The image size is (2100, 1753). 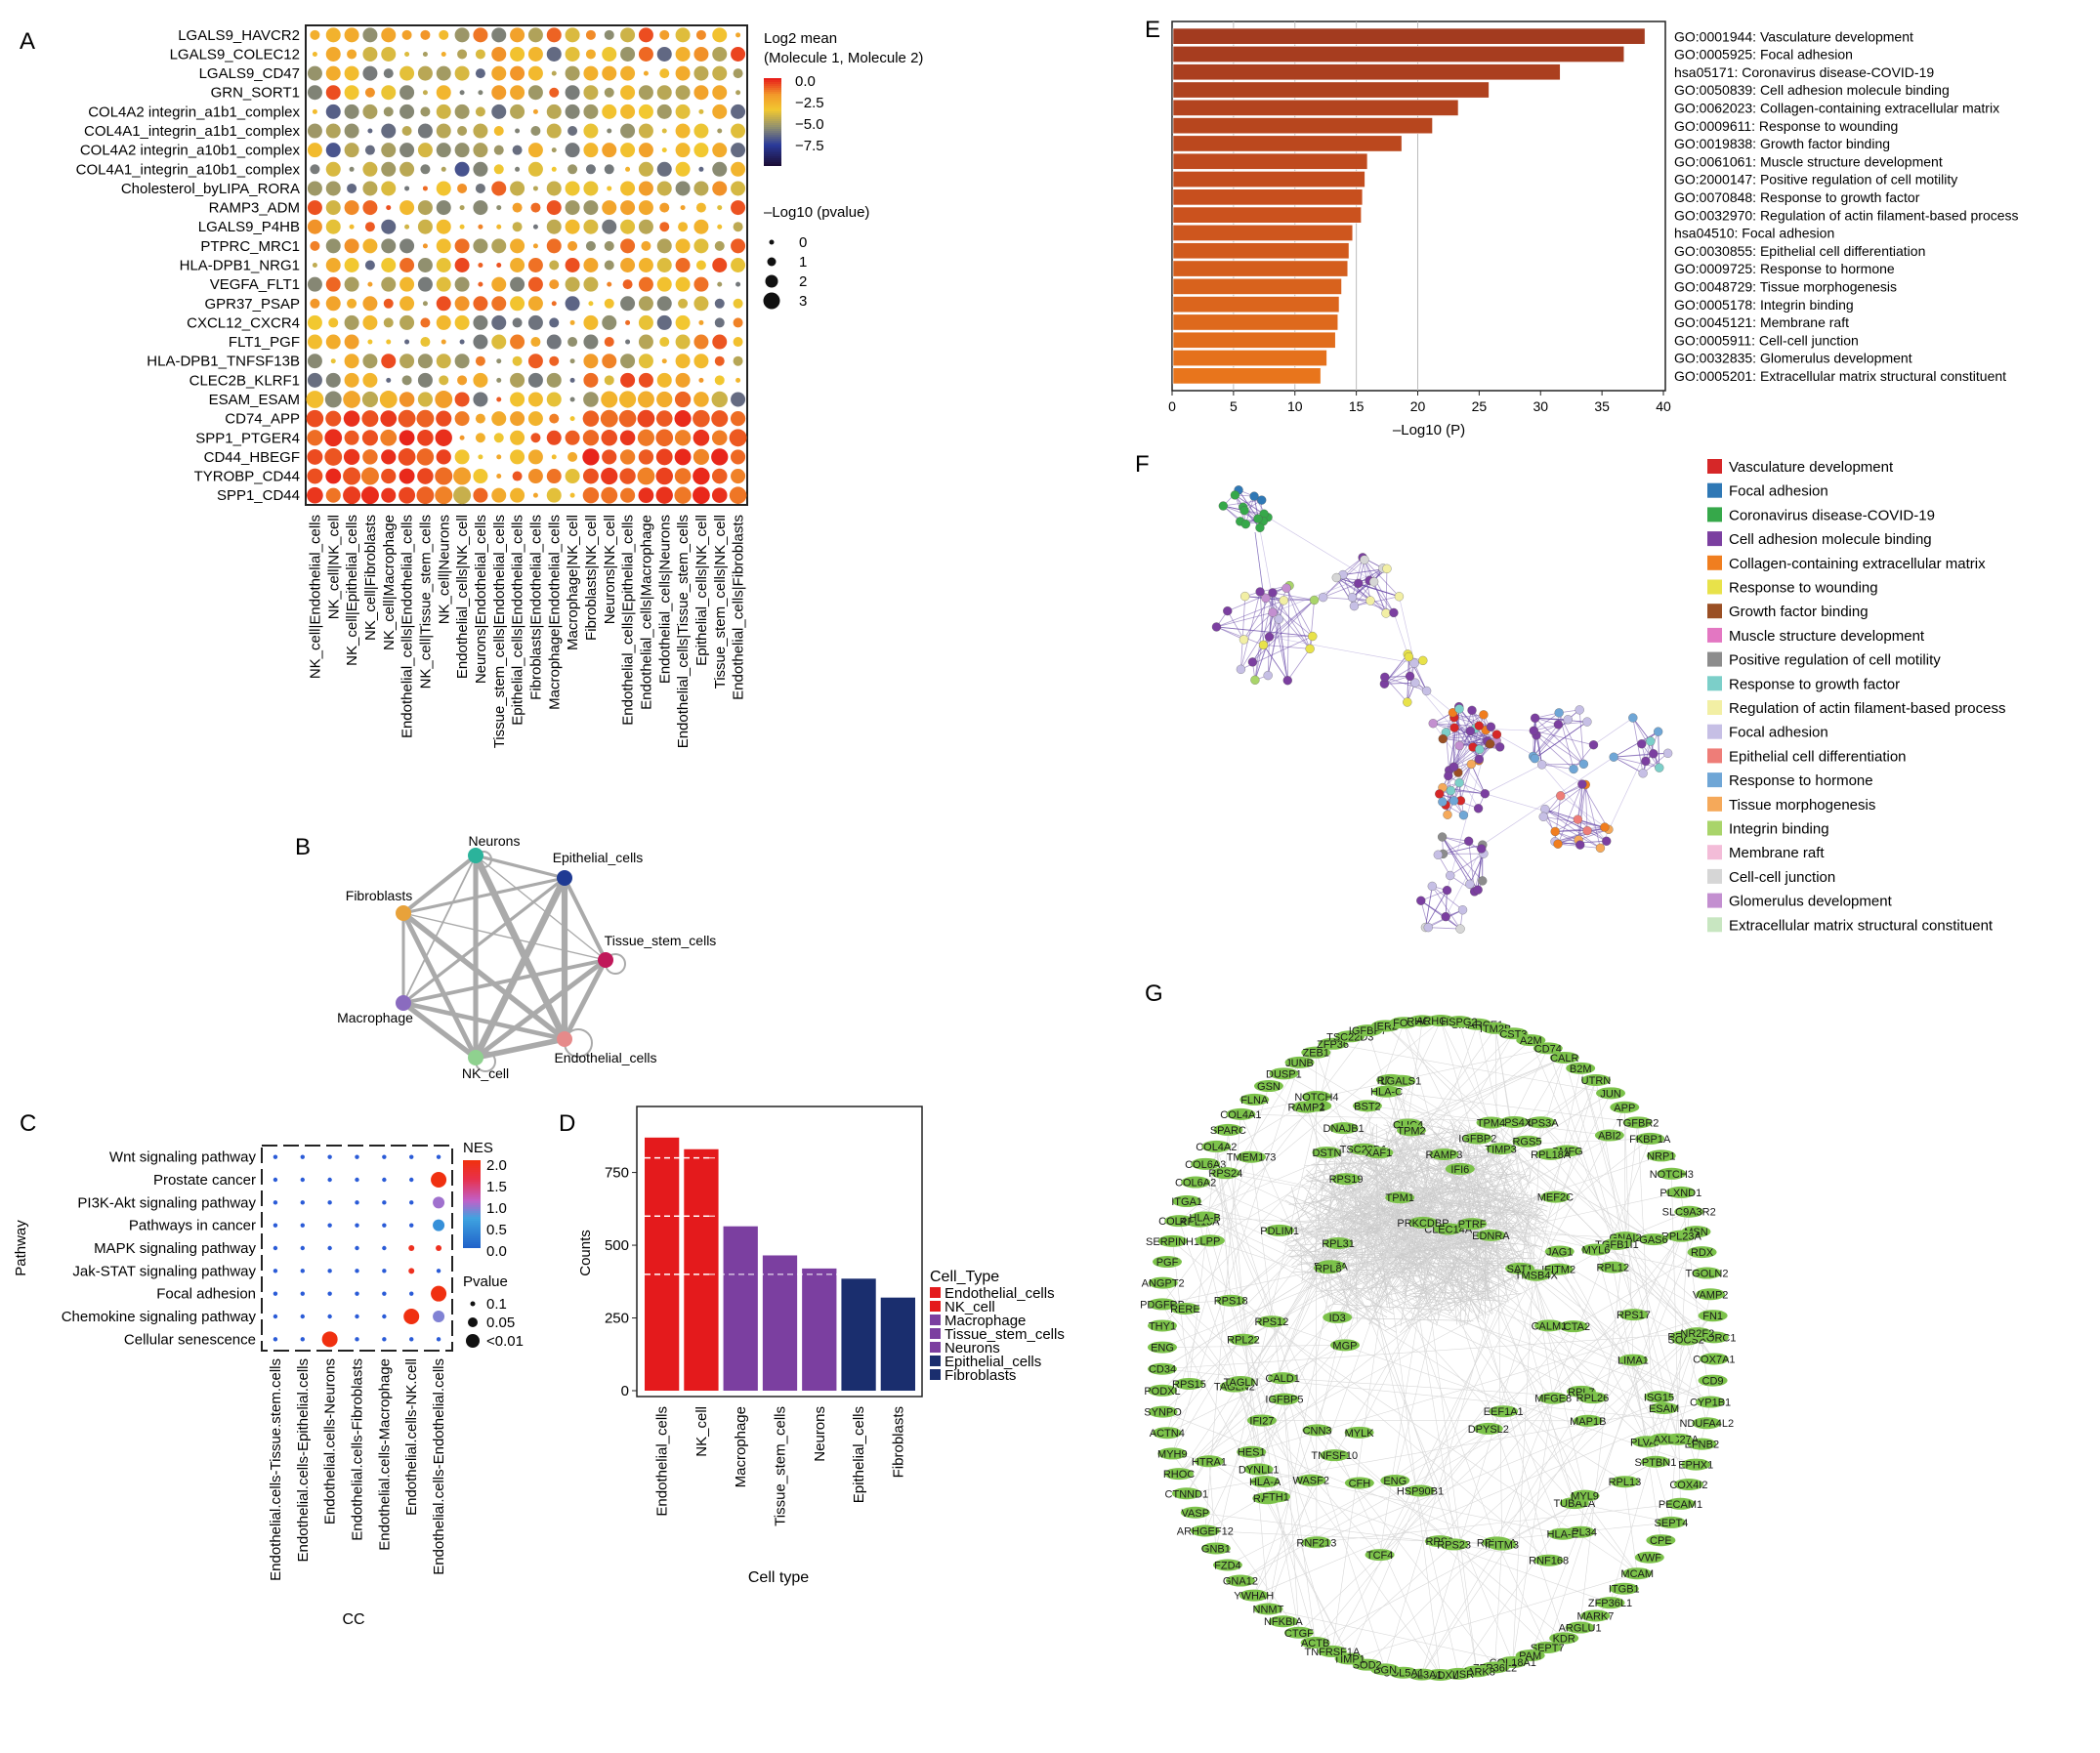 What do you see at coordinates (1786, 126) in the screenshot?
I see `enrichment-term: GO:0009611: Response to wounding` at bounding box center [1786, 126].